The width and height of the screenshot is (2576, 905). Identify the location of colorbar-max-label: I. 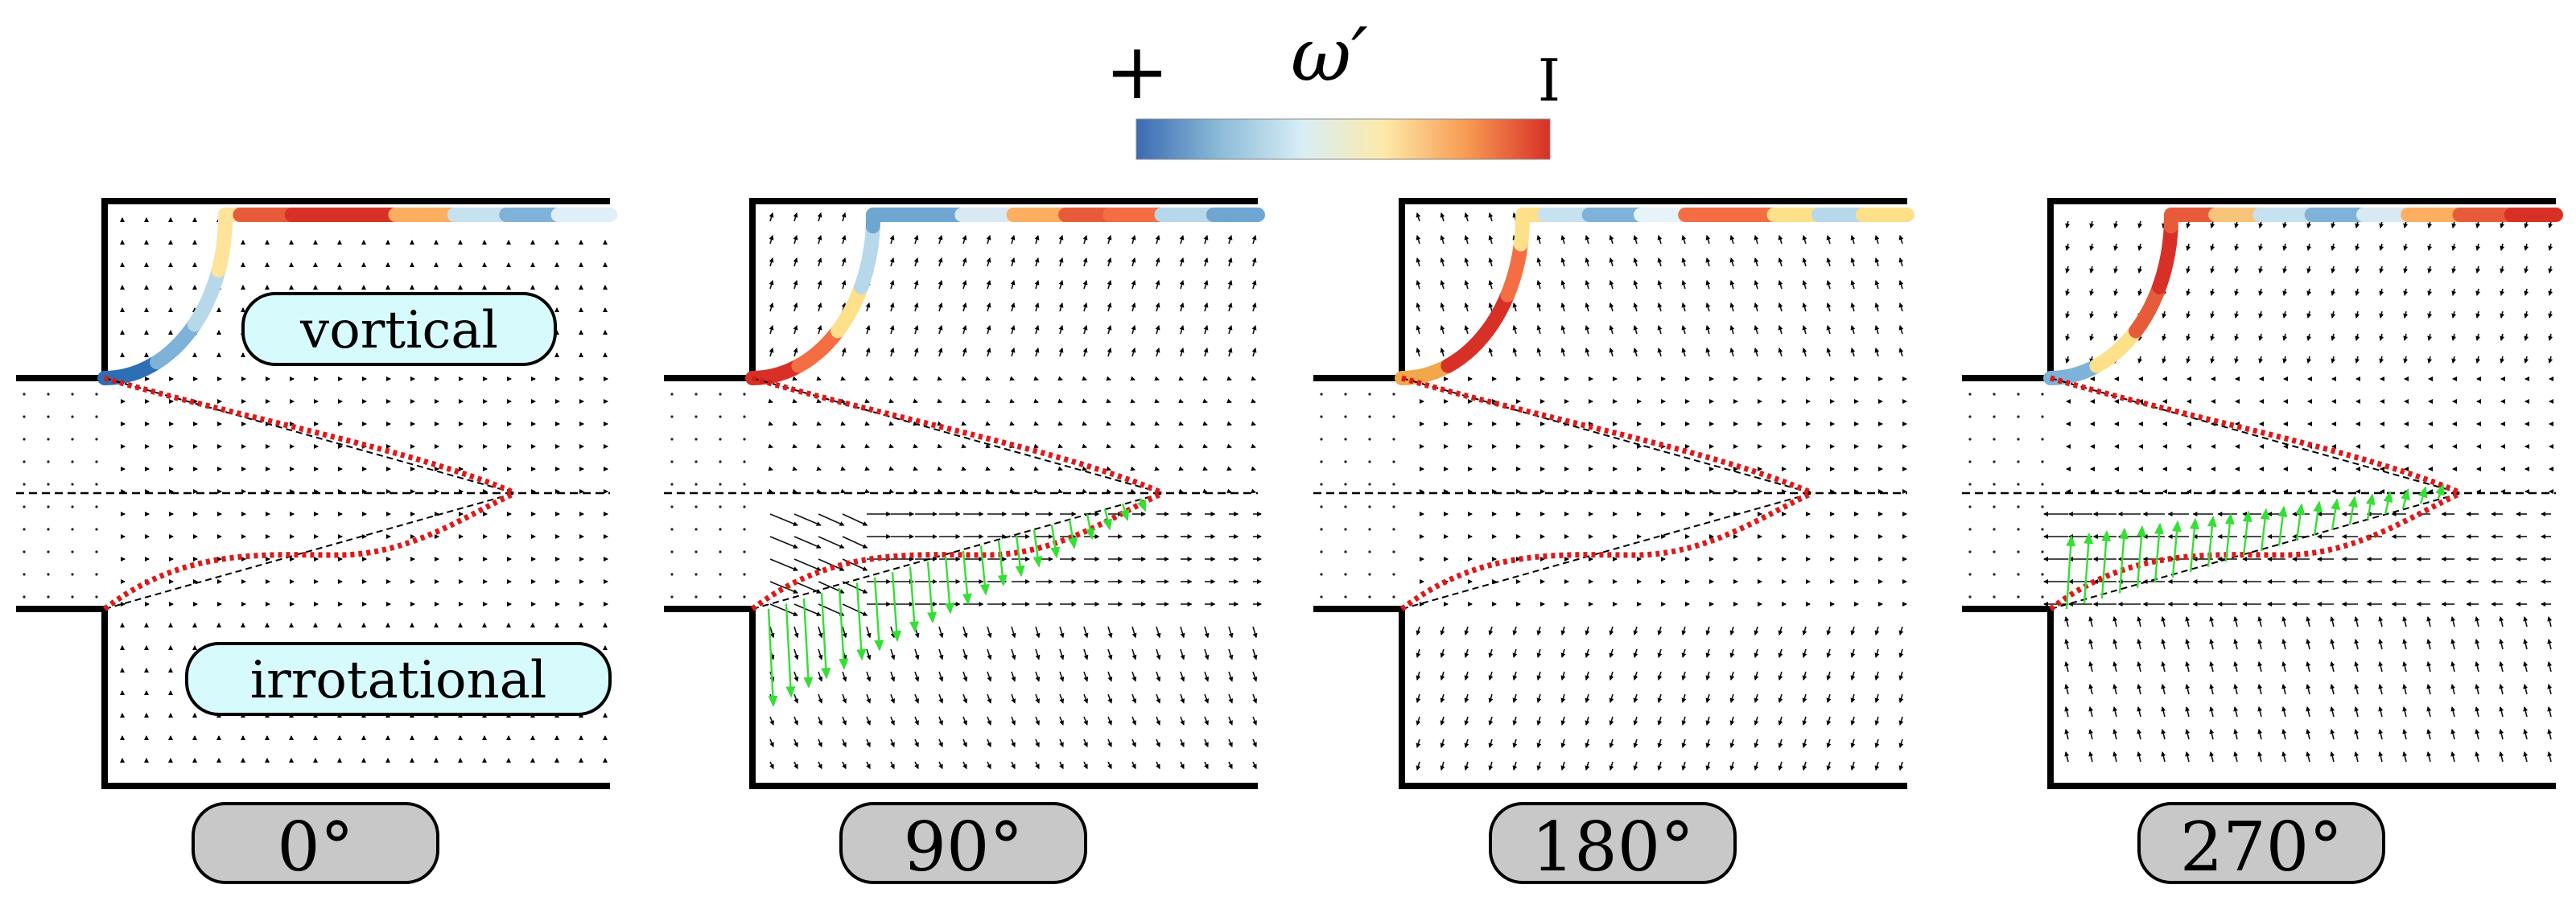
(1549, 80).